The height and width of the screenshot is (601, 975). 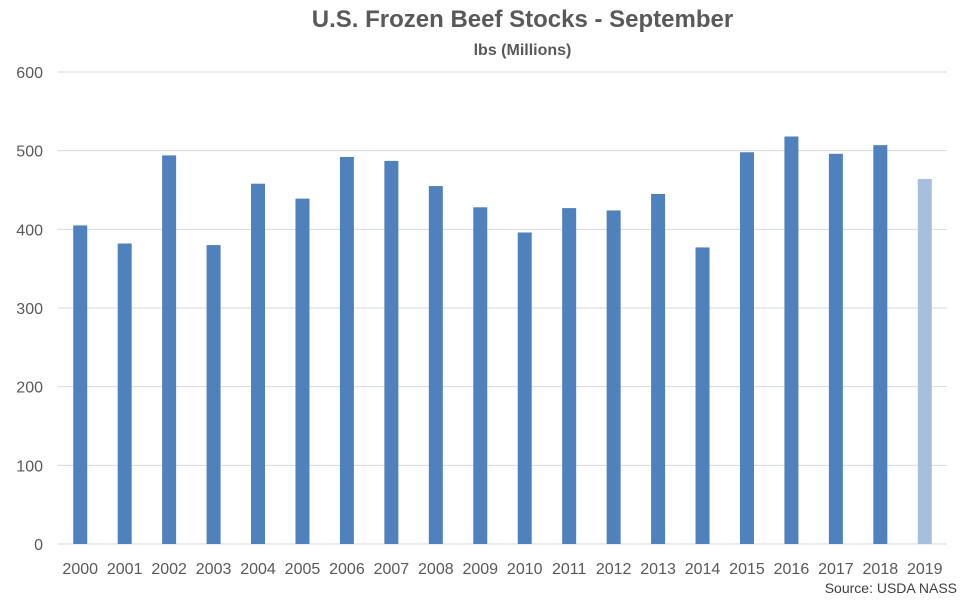 I want to click on x-tick-label: 2016, so click(x=792, y=569).